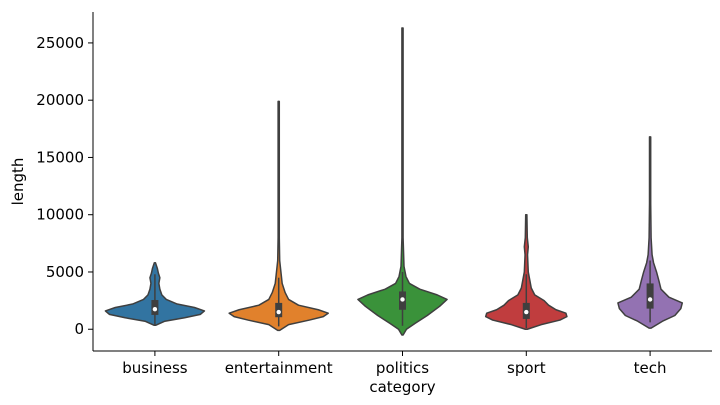 The width and height of the screenshot is (720, 405). Describe the element at coordinates (650, 232) in the screenshot. I see `violin-tech` at that location.